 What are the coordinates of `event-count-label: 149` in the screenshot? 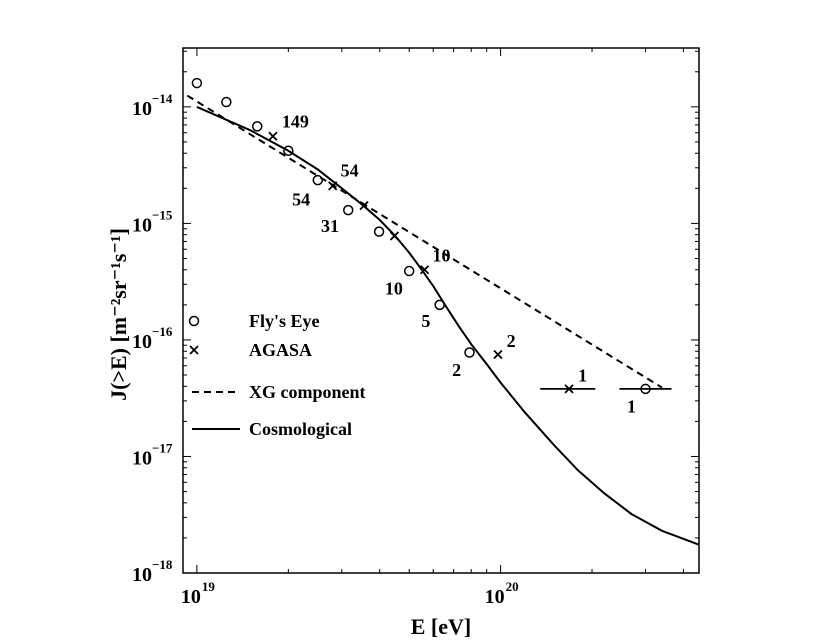 It's located at (295, 122).